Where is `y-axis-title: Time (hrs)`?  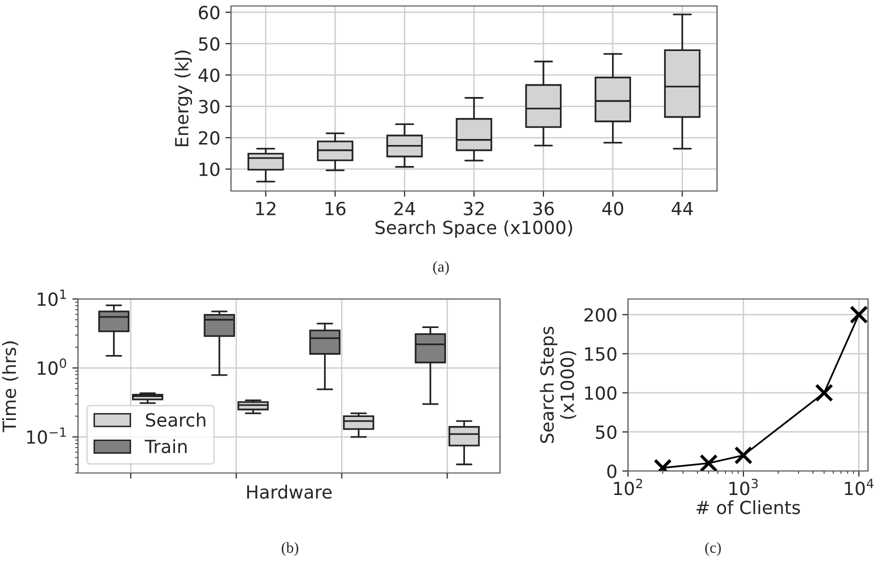 y-axis-title: Time (hrs) is located at coordinates (10, 386).